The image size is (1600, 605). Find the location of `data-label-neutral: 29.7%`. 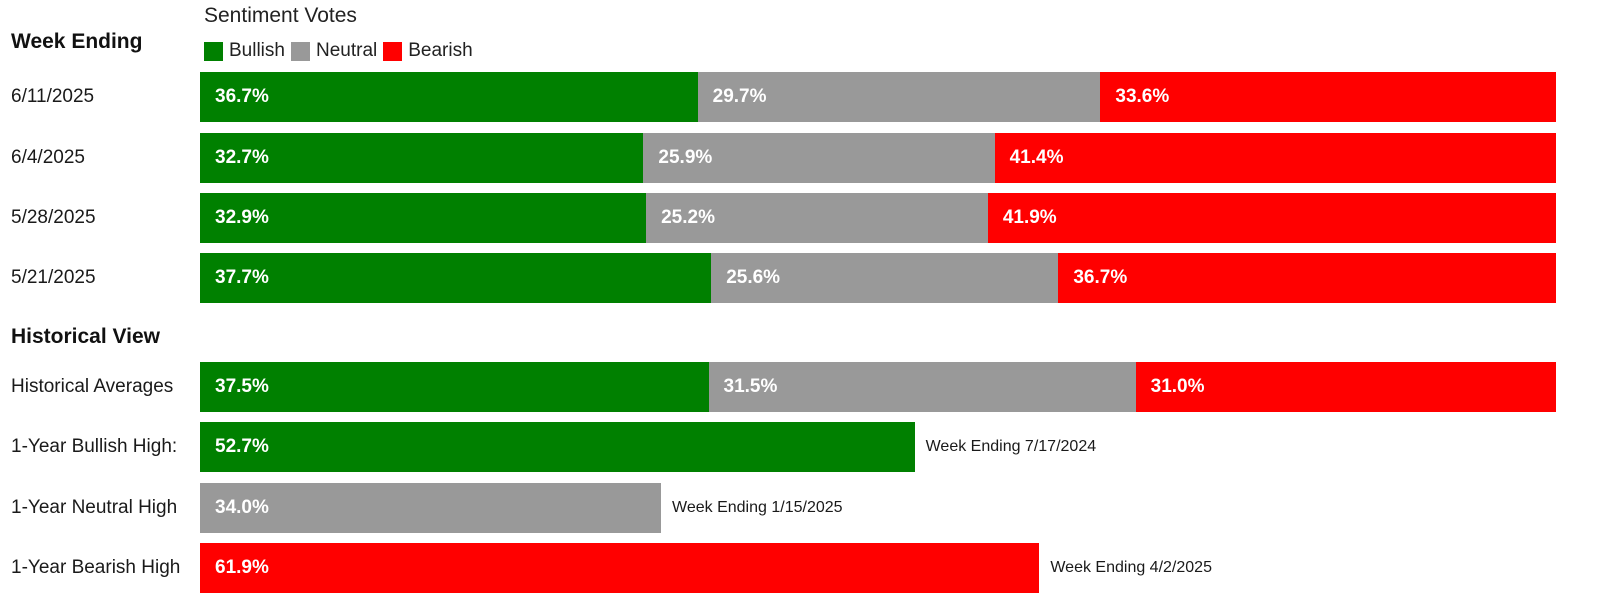

data-label-neutral: 29.7% is located at coordinates (739, 96).